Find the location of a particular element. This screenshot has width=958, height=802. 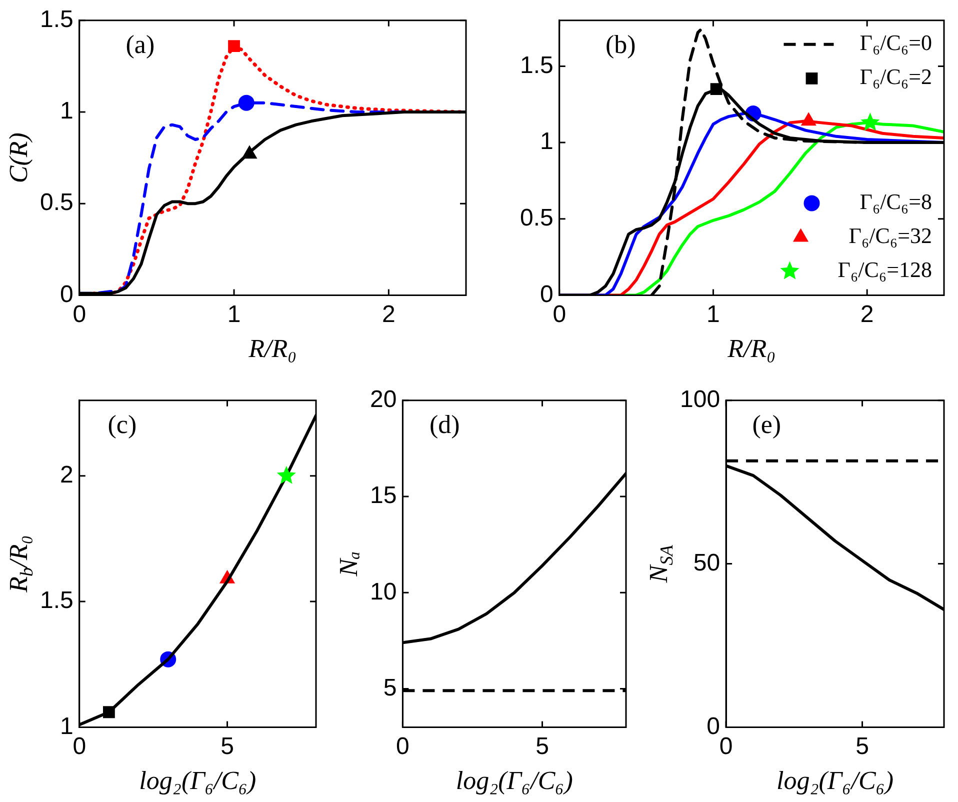

y-tick-label: 50 is located at coordinates (706, 562).